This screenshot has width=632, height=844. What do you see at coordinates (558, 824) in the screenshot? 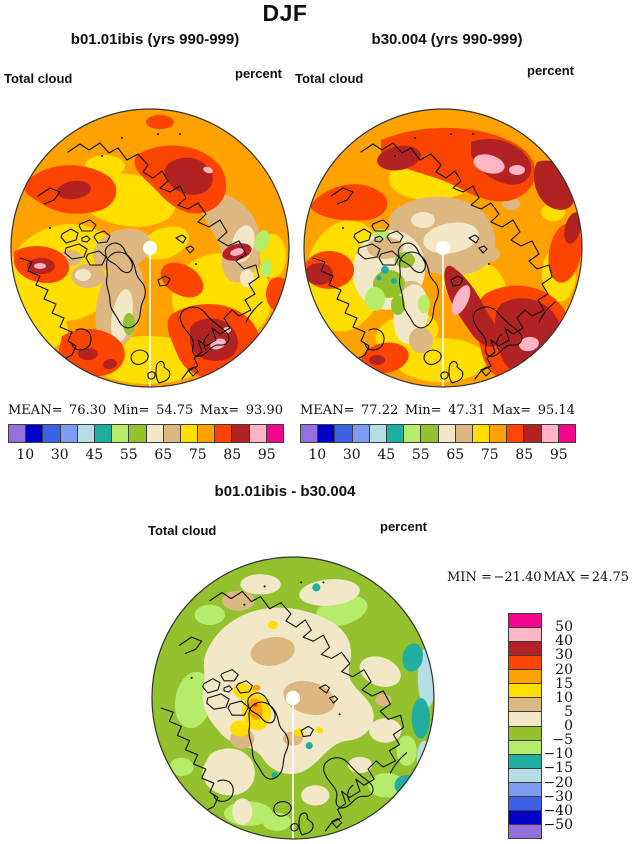
I see `colorbar-tick-label: −50` at bounding box center [558, 824].